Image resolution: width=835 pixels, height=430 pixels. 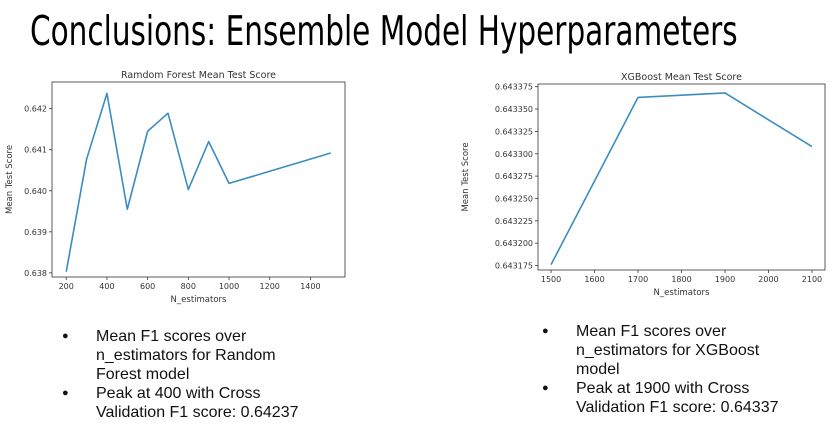 I want to click on chart-title: Ramdom Forest Mean Test Score, so click(x=198, y=75).